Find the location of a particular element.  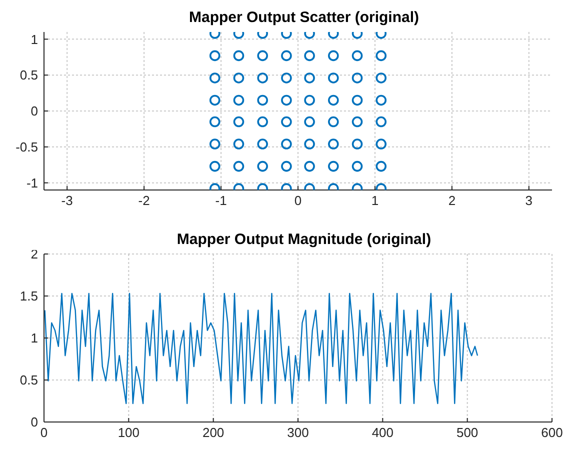

x-tick-label: 200 is located at coordinates (213, 432).